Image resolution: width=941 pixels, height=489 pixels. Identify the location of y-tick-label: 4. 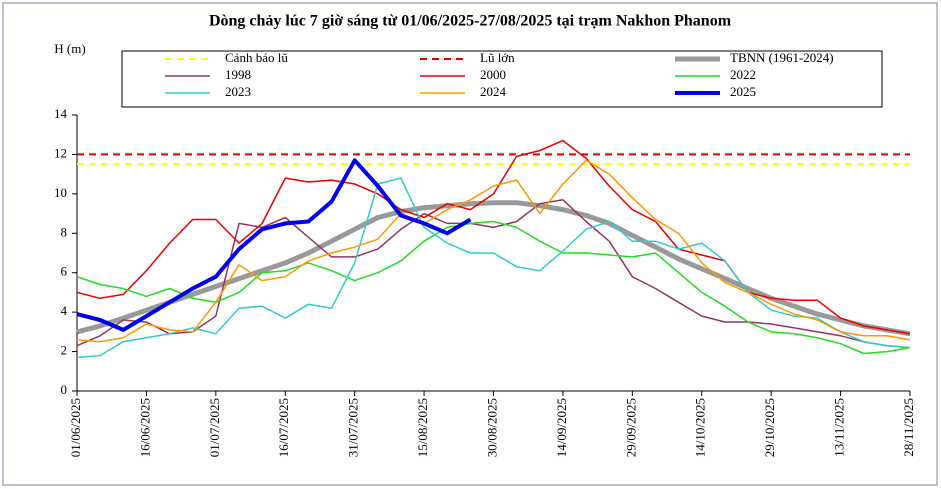
(64, 310).